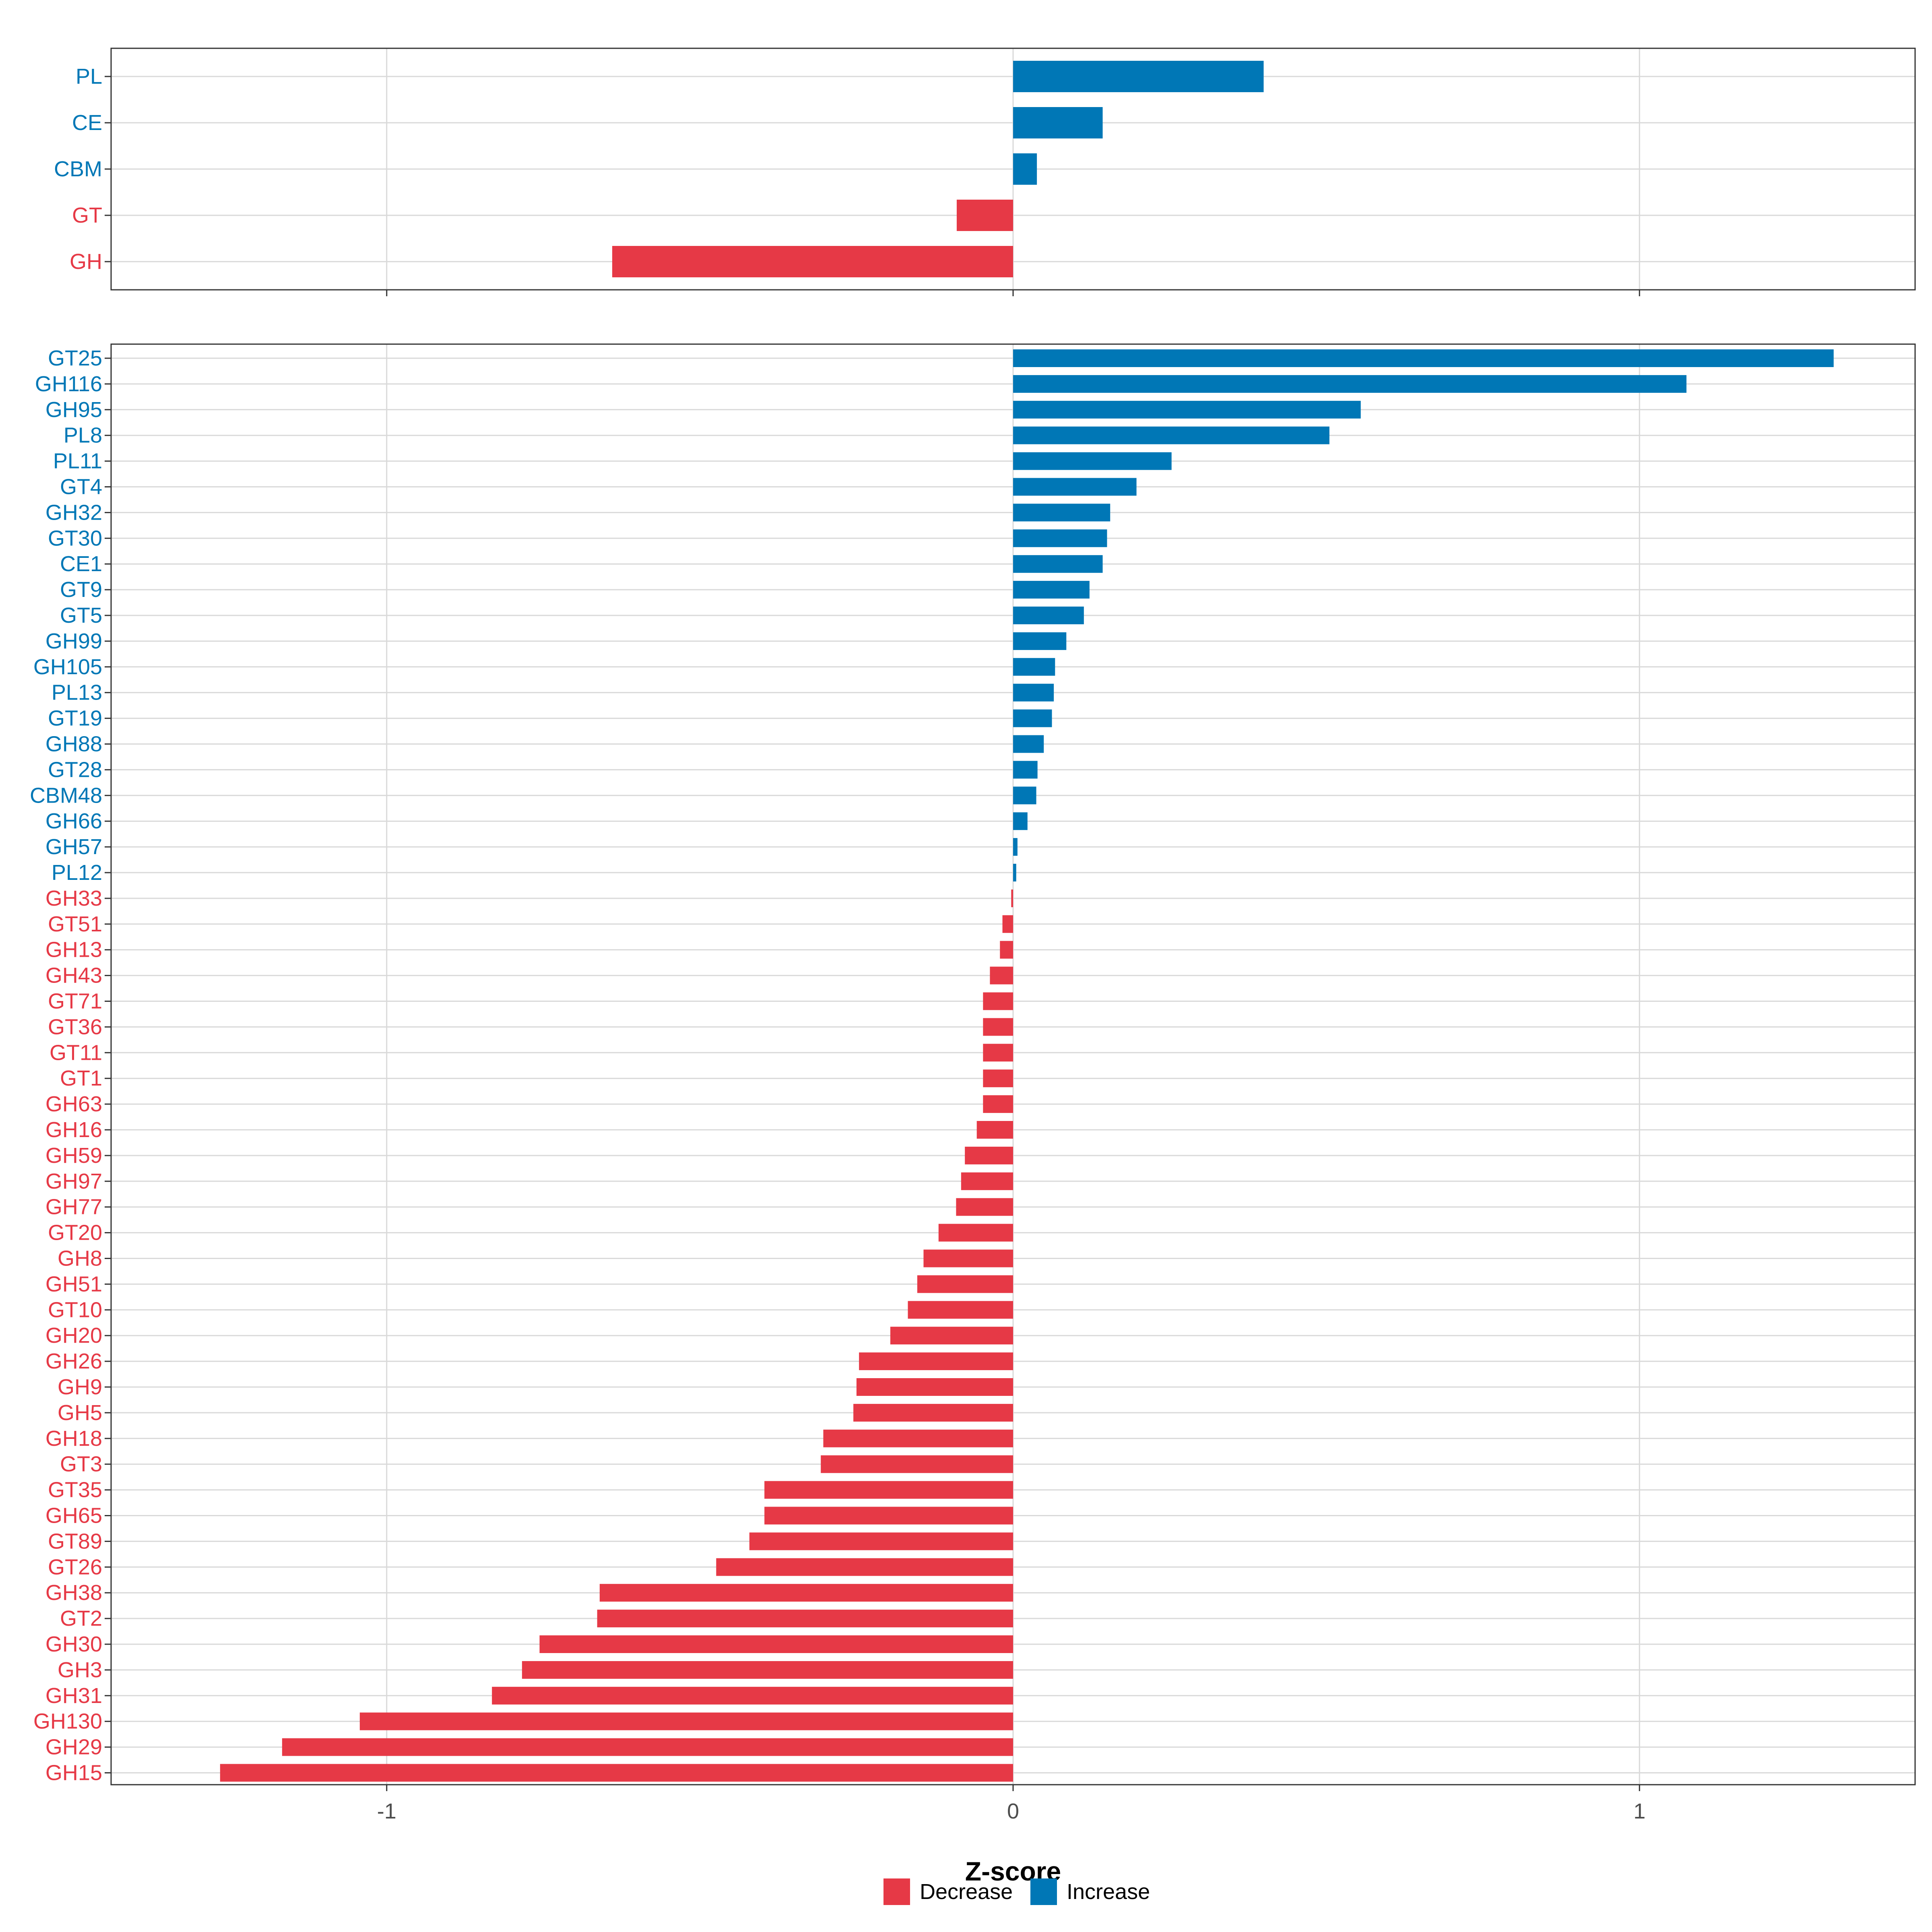  Describe the element at coordinates (81, 1078) in the screenshot. I see `category-label-gt1: GT1` at that location.